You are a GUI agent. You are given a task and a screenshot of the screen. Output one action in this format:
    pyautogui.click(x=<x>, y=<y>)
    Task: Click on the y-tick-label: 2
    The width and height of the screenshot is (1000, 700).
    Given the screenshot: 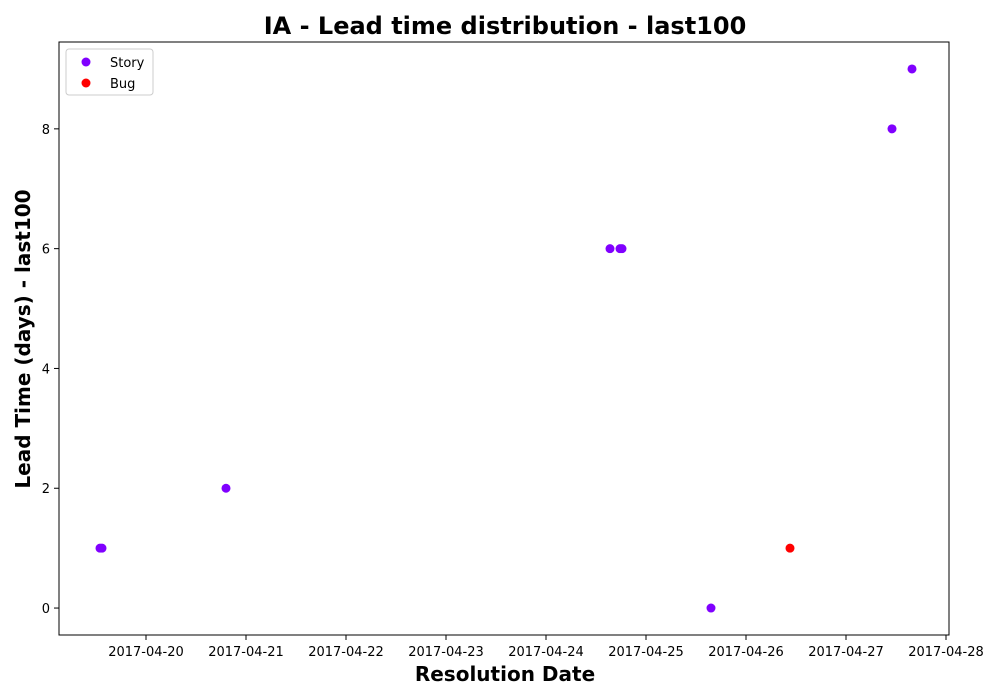 What is the action you would take?
    pyautogui.click(x=46, y=489)
    